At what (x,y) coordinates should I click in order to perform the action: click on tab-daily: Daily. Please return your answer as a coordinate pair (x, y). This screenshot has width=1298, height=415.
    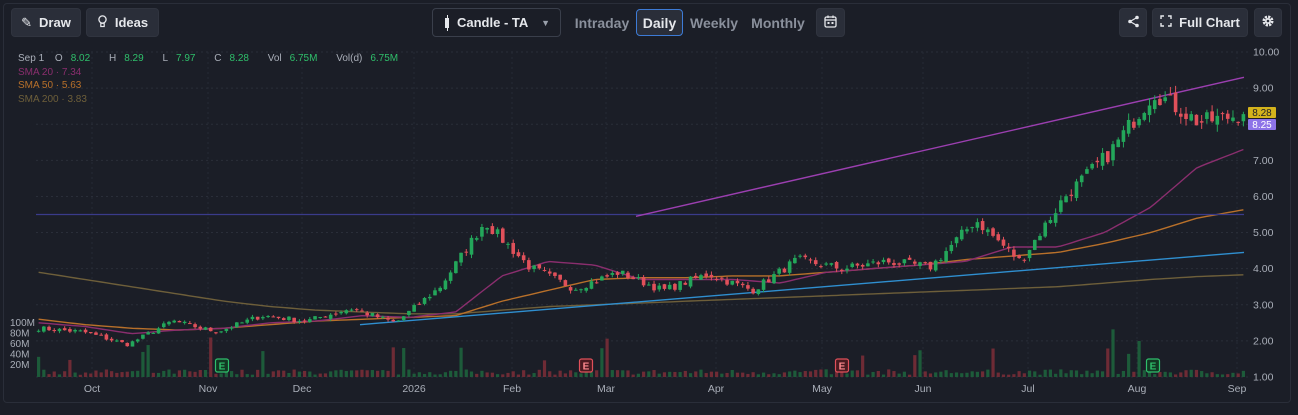
    Looking at the image, I should click on (659, 22).